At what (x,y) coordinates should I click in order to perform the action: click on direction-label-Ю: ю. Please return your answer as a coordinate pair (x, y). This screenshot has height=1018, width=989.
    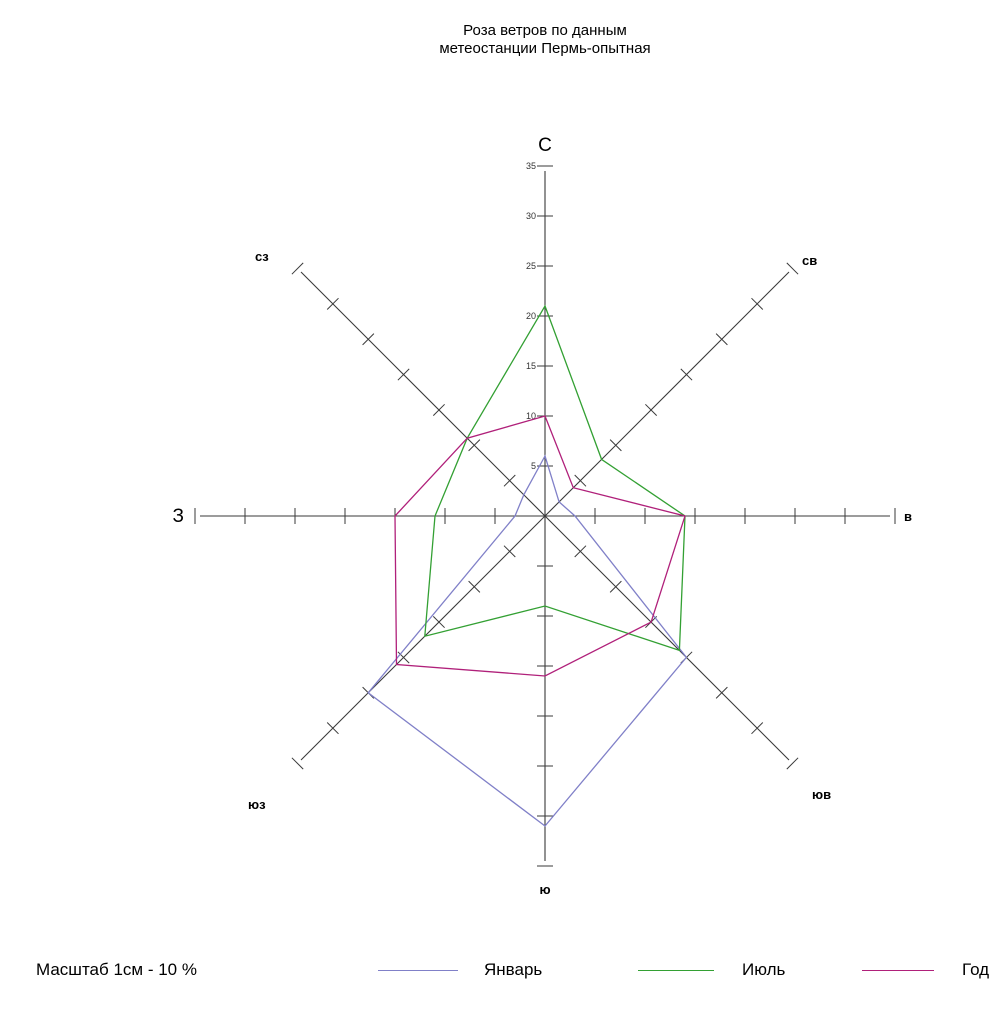
    Looking at the image, I should click on (544, 889).